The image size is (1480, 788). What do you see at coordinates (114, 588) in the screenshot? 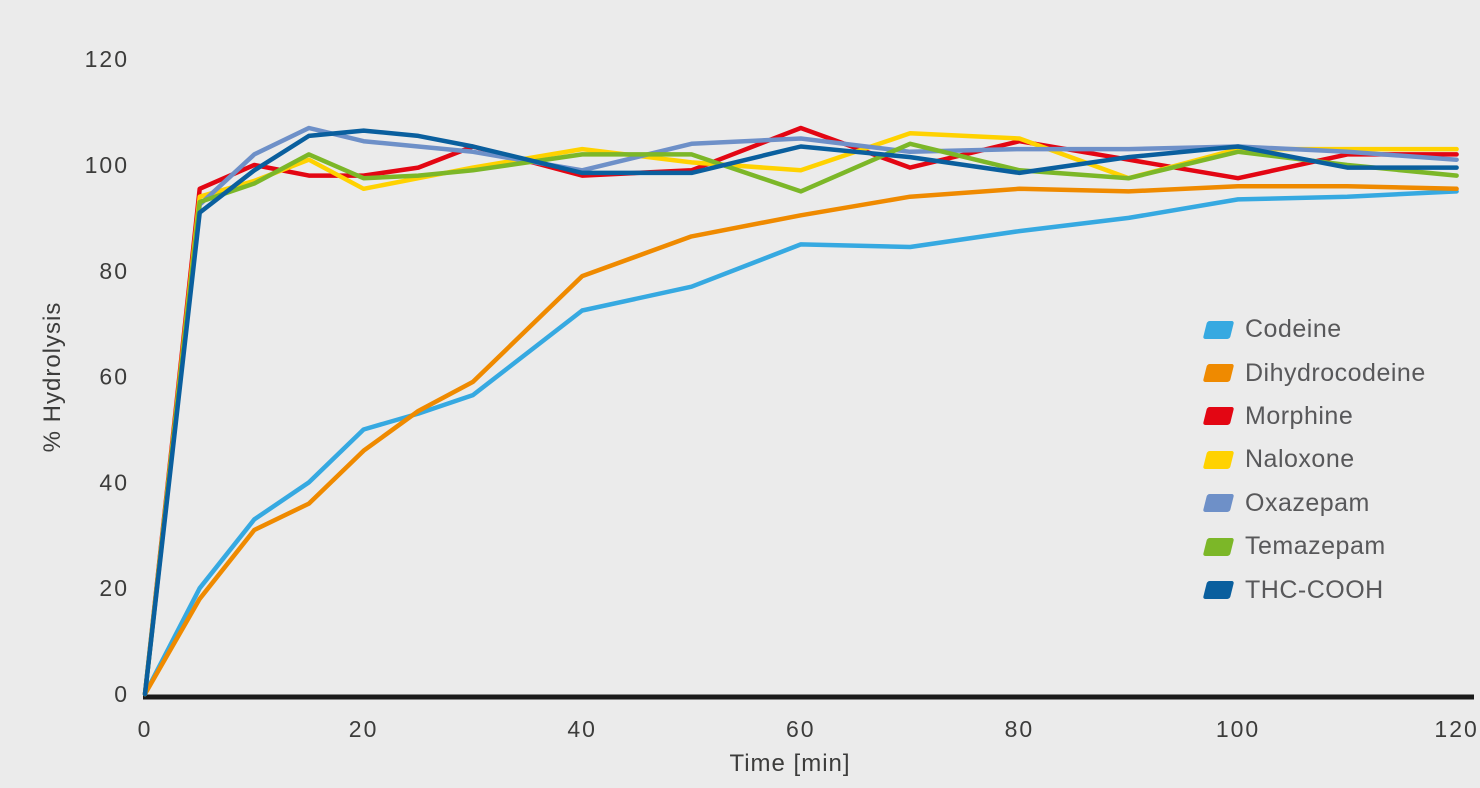
I see `y-tick-label-20: 20` at bounding box center [114, 588].